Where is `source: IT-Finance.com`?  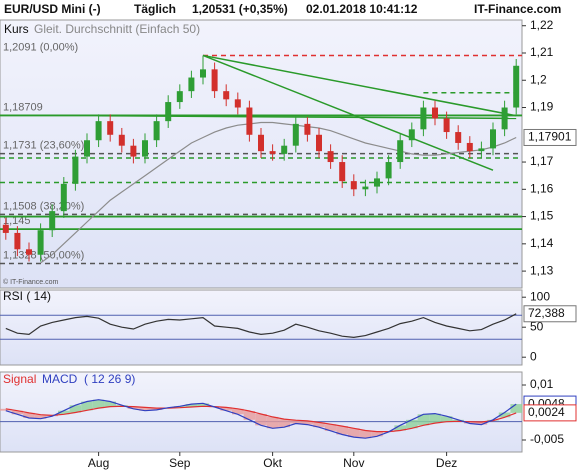
source: IT-Finance.com is located at coordinates (517, 9).